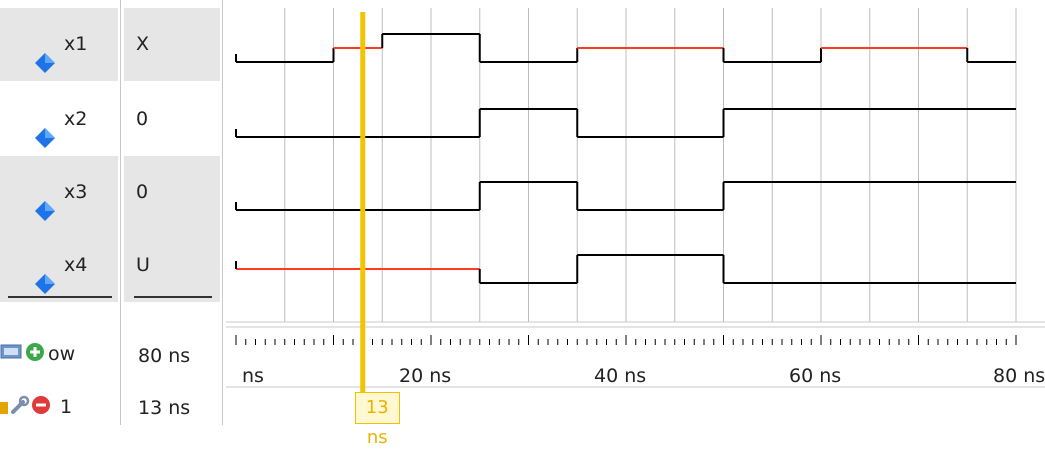 This screenshot has width=1045, height=453. Describe the element at coordinates (172, 44) in the screenshot. I see `value-row-x1: X` at that location.